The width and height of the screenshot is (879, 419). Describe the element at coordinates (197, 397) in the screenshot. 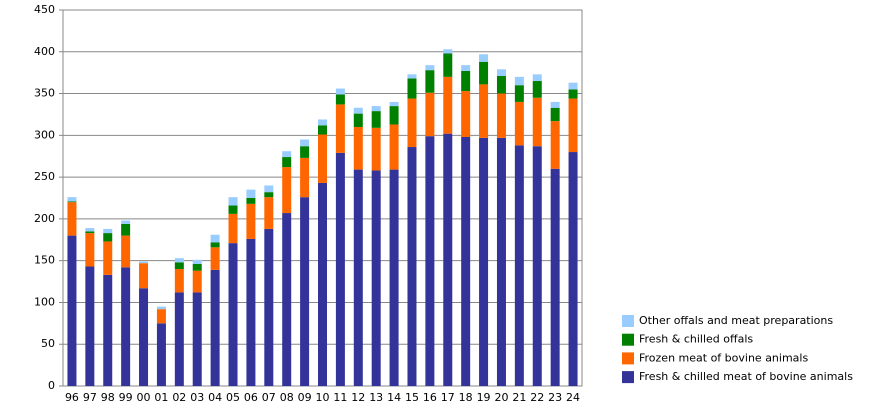

I see `x-tick-label: 03` at that location.